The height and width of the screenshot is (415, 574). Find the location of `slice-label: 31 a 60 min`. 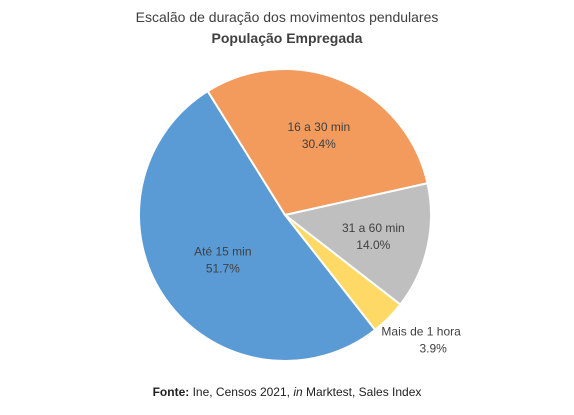

slice-label: 31 a 60 min is located at coordinates (373, 228).